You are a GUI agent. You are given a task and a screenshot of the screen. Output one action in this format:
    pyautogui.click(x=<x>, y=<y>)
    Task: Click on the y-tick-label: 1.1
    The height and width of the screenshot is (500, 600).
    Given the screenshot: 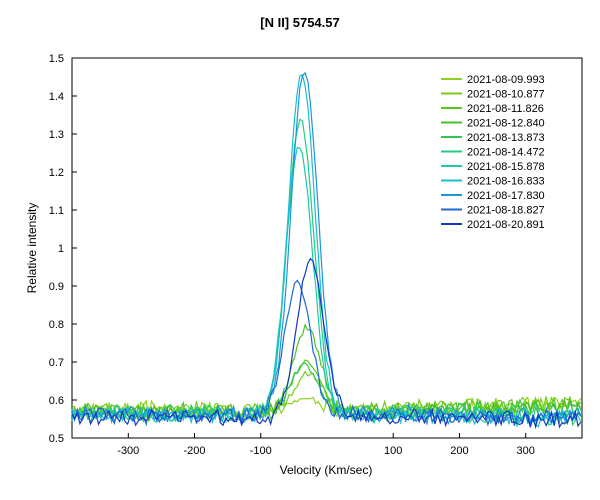 What is the action you would take?
    pyautogui.click(x=56, y=211)
    